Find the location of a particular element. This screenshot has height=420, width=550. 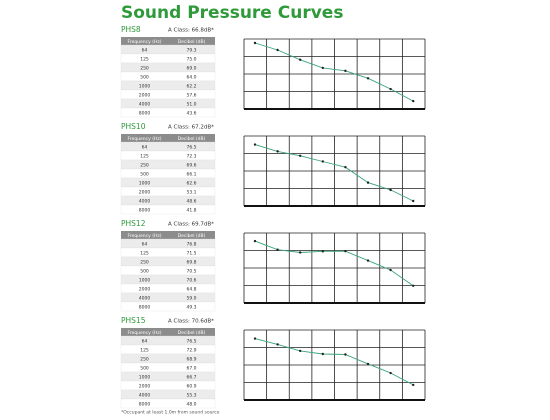

model-label: PHS15 is located at coordinates (133, 320).